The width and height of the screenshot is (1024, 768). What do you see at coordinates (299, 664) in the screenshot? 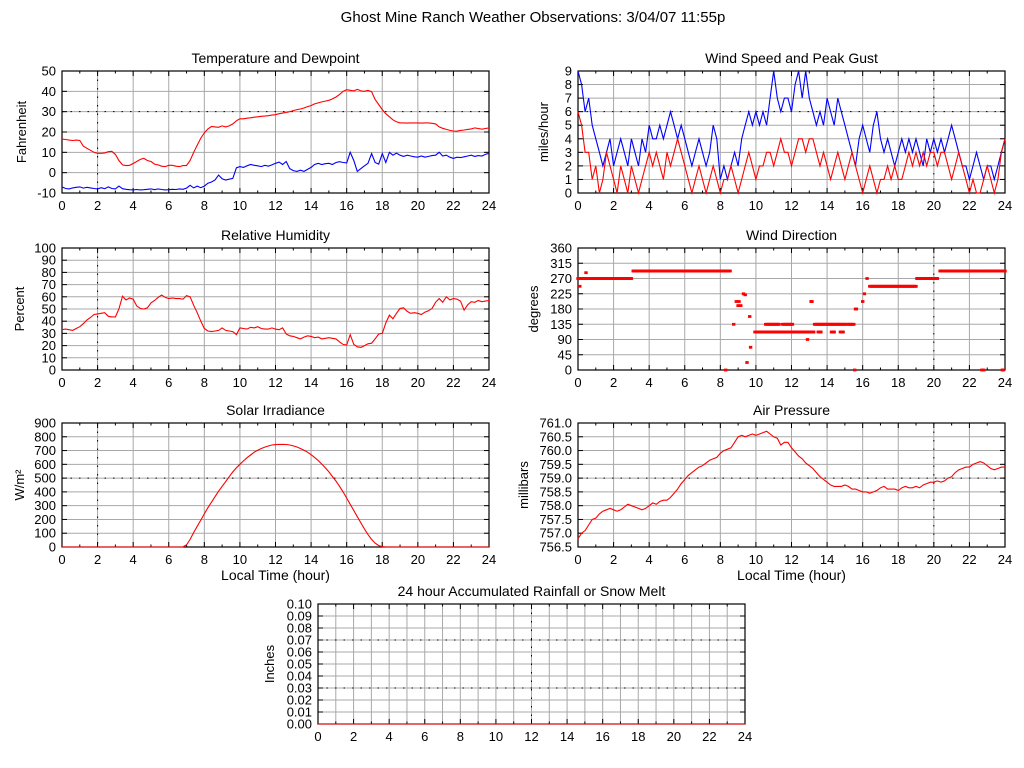
I see `y-tick-label: 0.05` at bounding box center [299, 664].